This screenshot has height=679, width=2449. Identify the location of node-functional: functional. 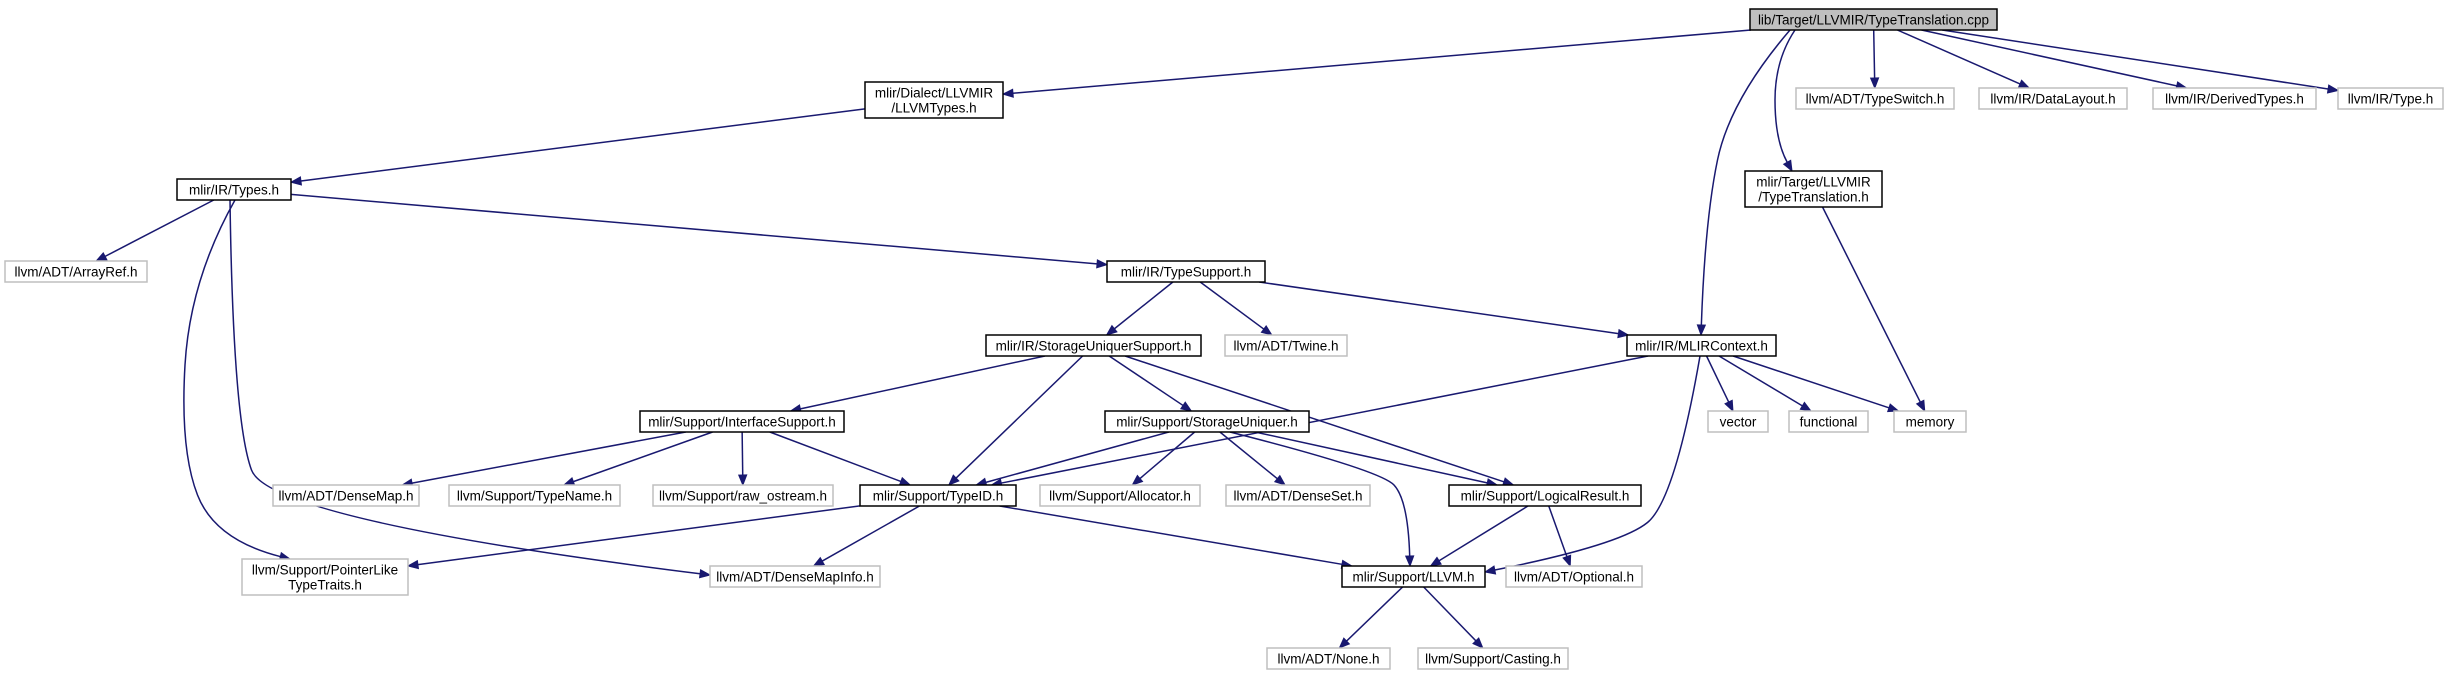
(1828, 421).